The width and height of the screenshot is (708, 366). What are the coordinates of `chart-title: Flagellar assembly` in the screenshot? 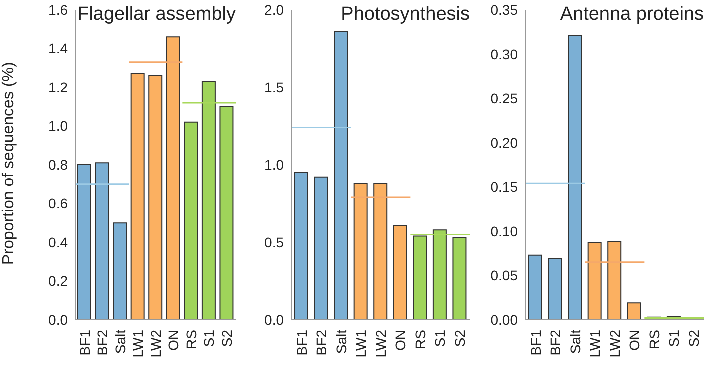 It's located at (157, 15).